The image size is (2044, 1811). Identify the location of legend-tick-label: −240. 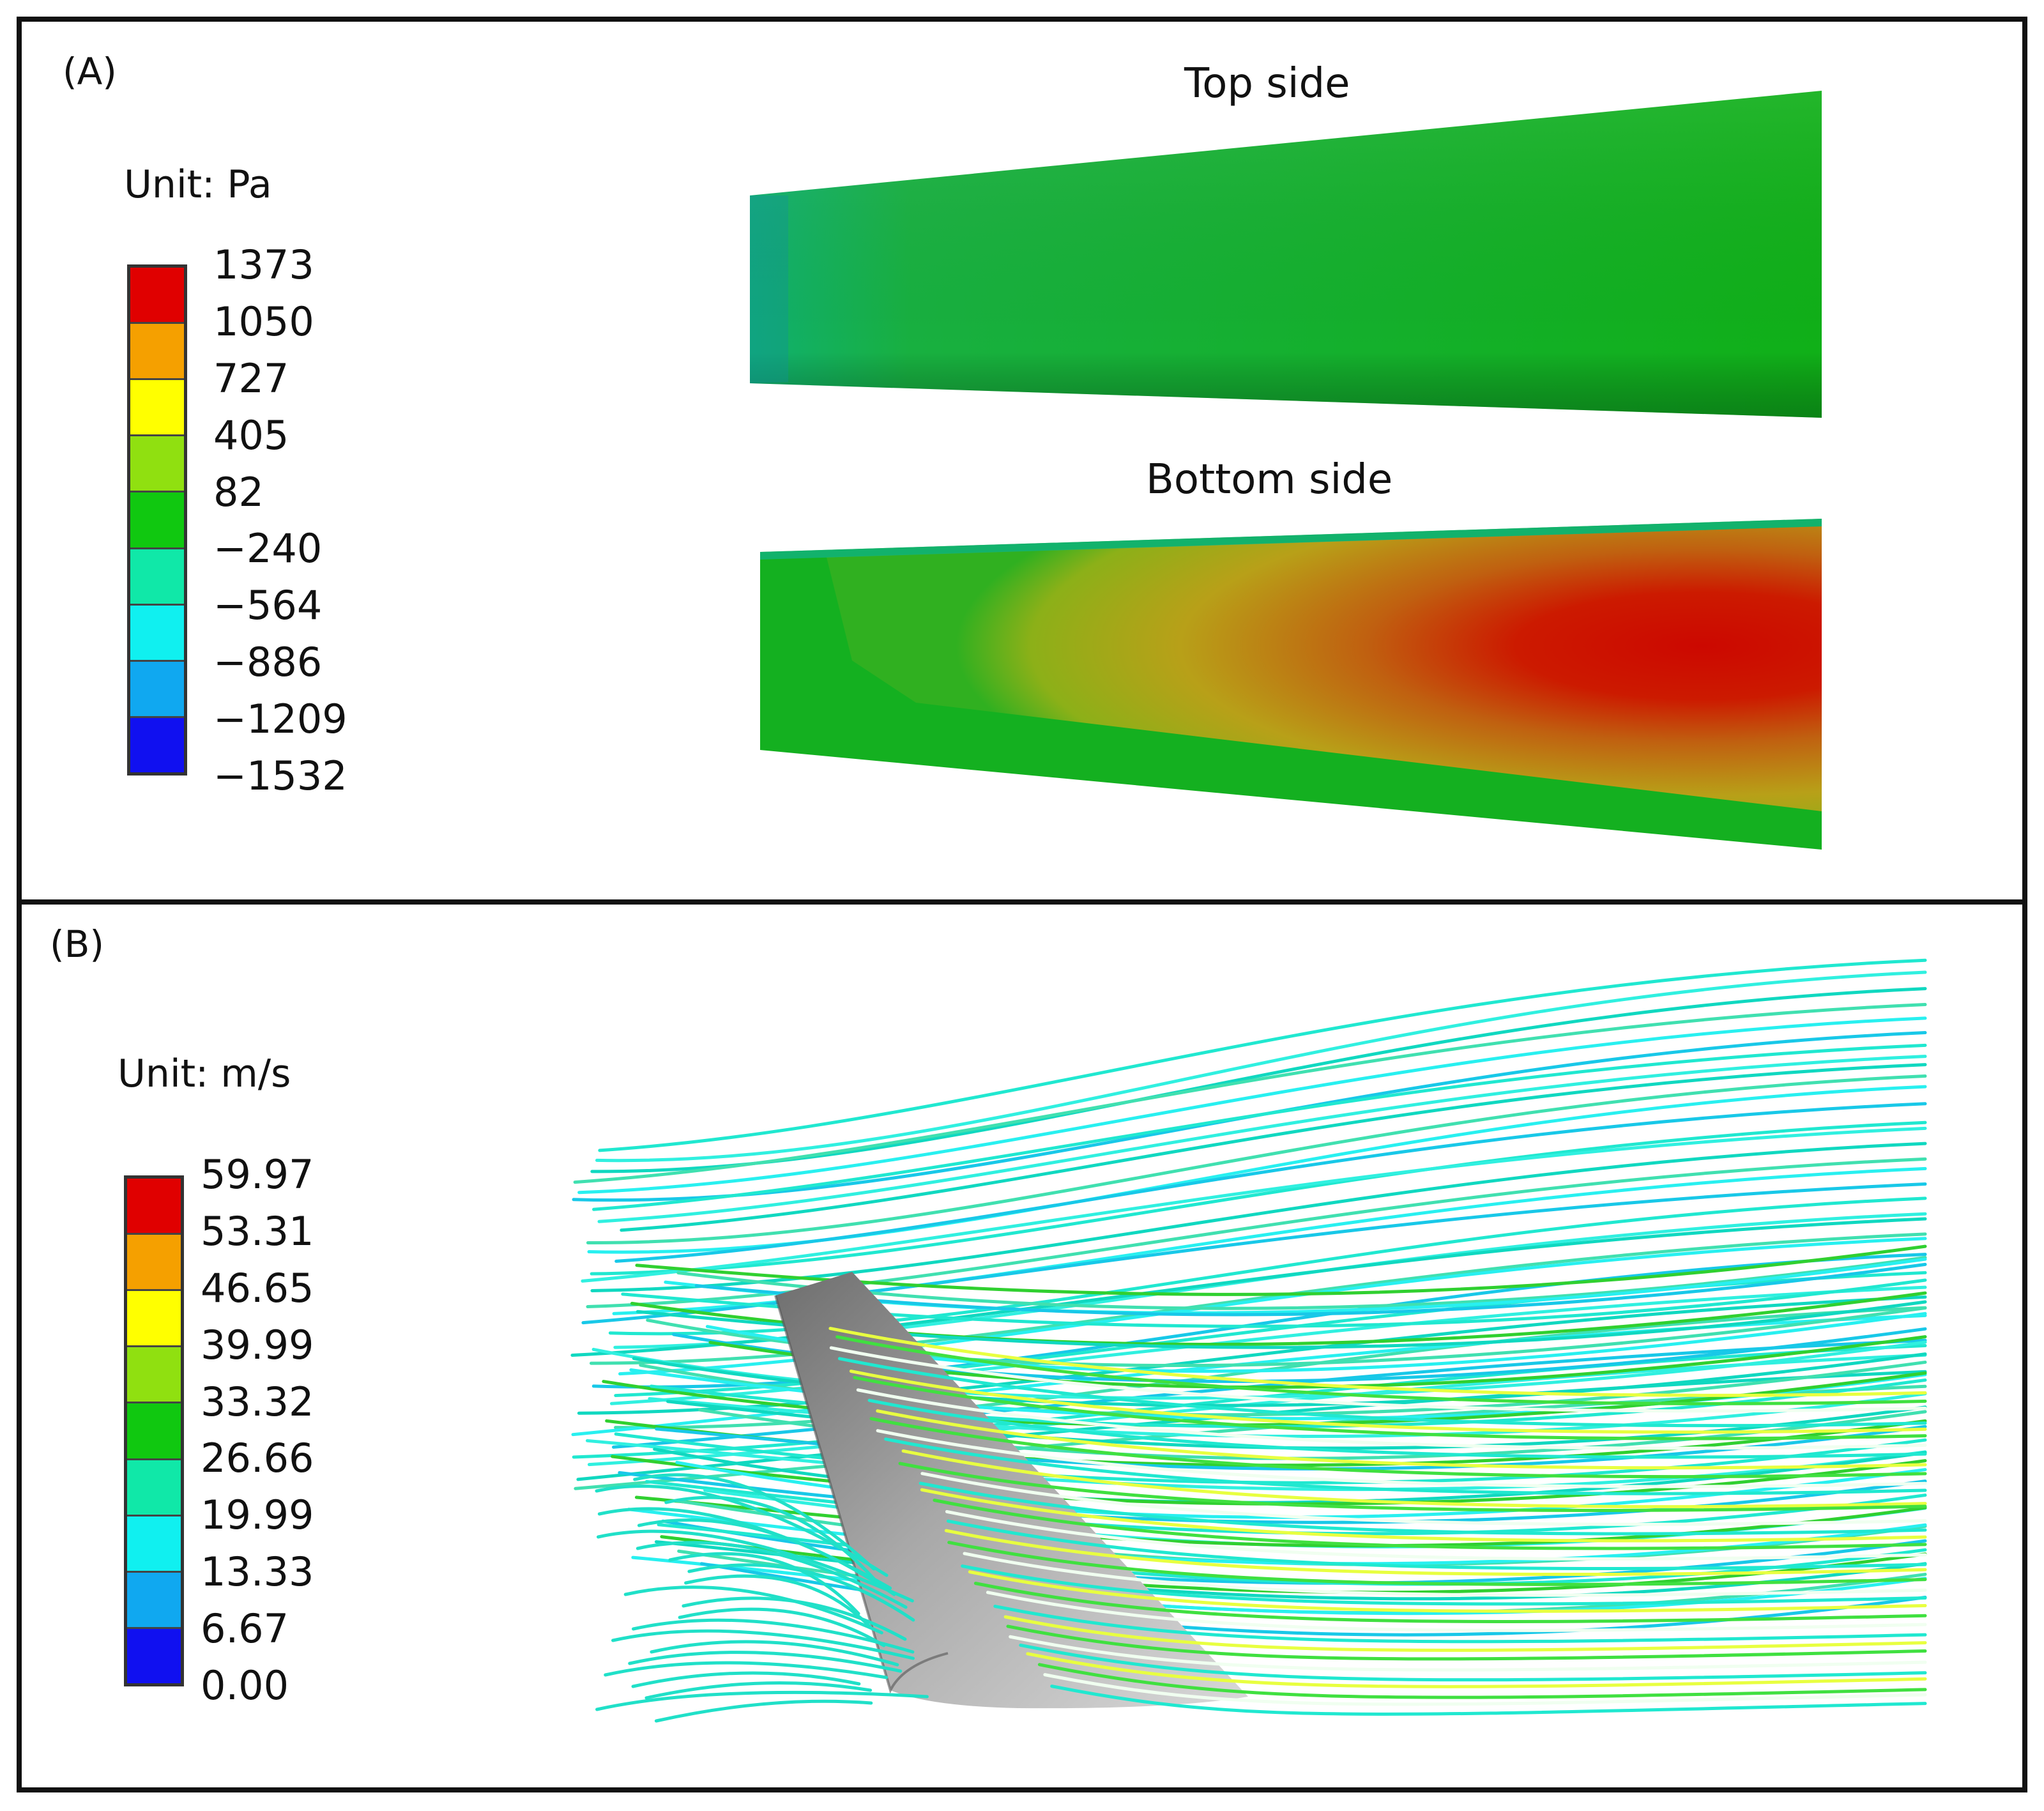
(268, 548).